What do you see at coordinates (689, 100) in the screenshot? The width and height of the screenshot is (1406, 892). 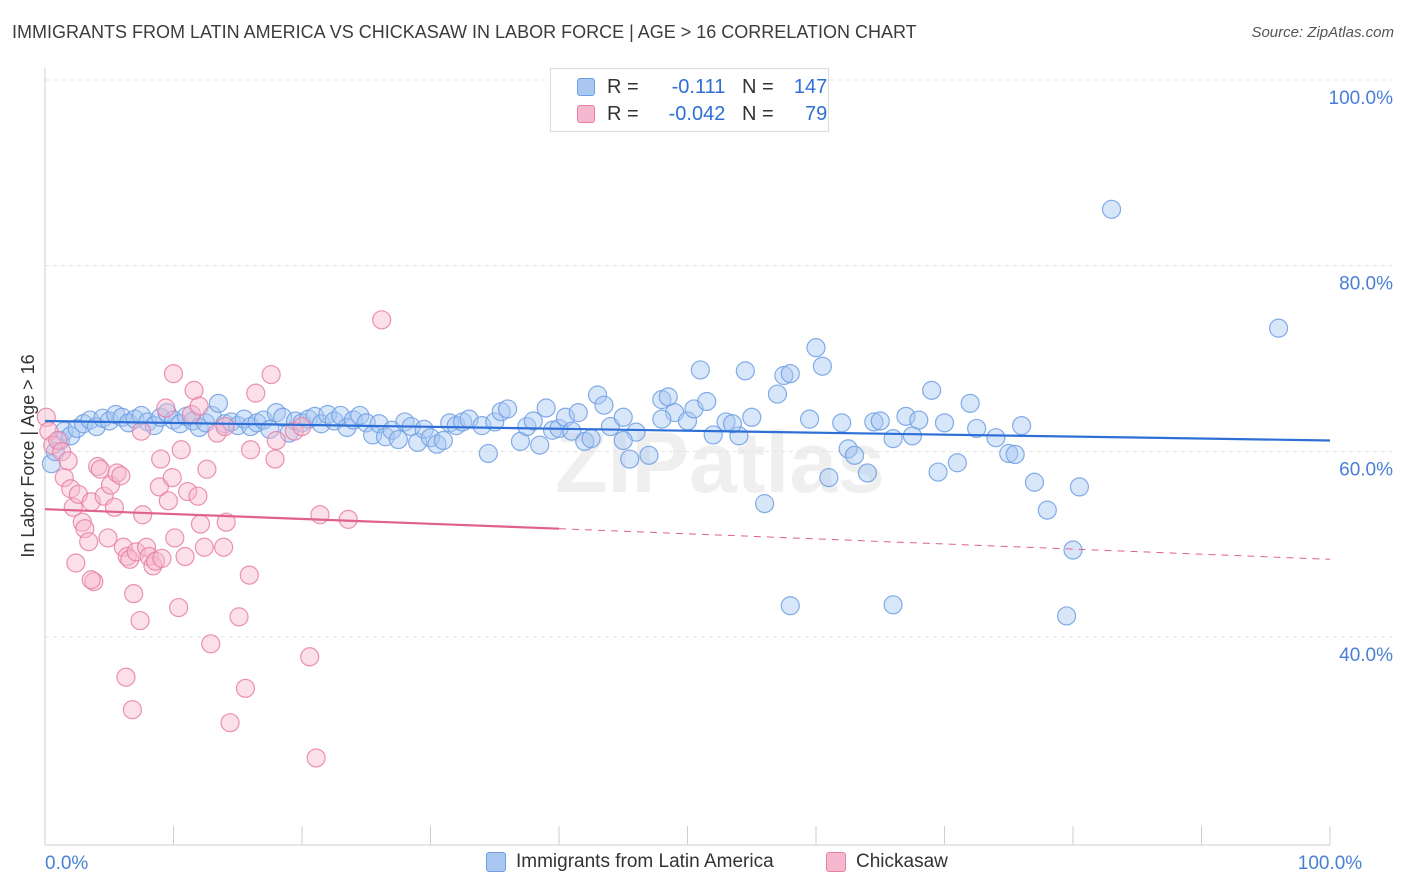 I see `stats-legend: R = -0.111 N = 147 R = -0.042 N = 79` at bounding box center [689, 100].